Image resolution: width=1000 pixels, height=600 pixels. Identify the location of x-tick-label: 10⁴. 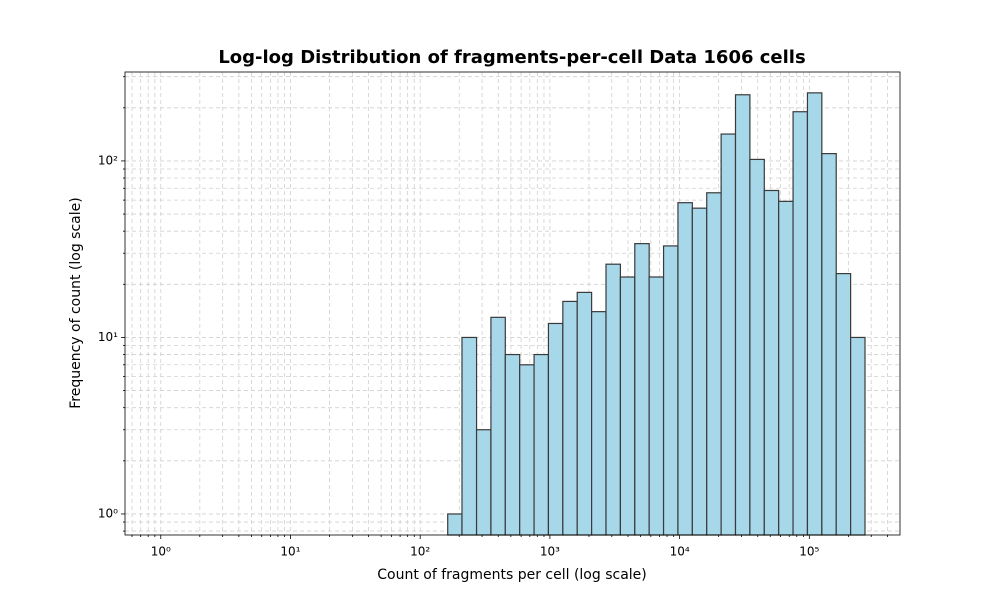
(680, 552).